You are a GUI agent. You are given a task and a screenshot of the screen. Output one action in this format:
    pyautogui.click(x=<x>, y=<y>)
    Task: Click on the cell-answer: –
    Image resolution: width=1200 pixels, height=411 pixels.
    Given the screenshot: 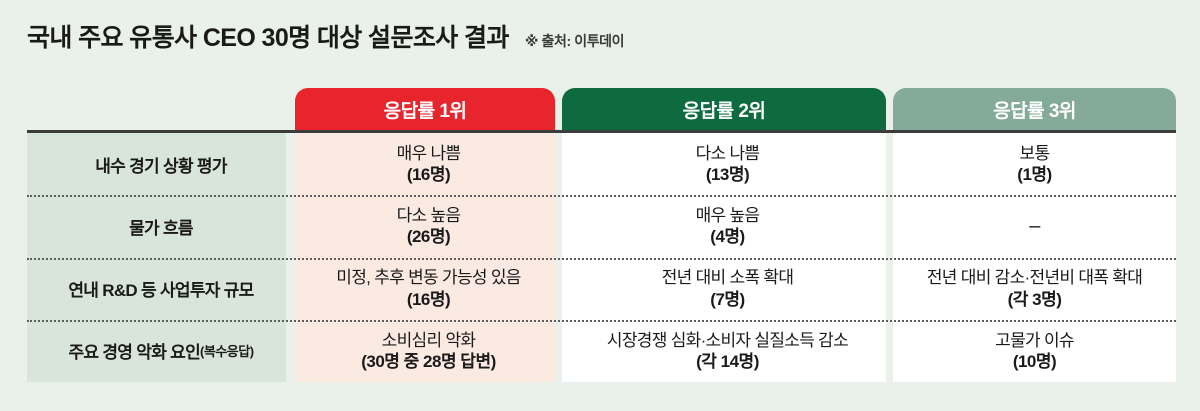 What is the action you would take?
    pyautogui.click(x=1034, y=225)
    